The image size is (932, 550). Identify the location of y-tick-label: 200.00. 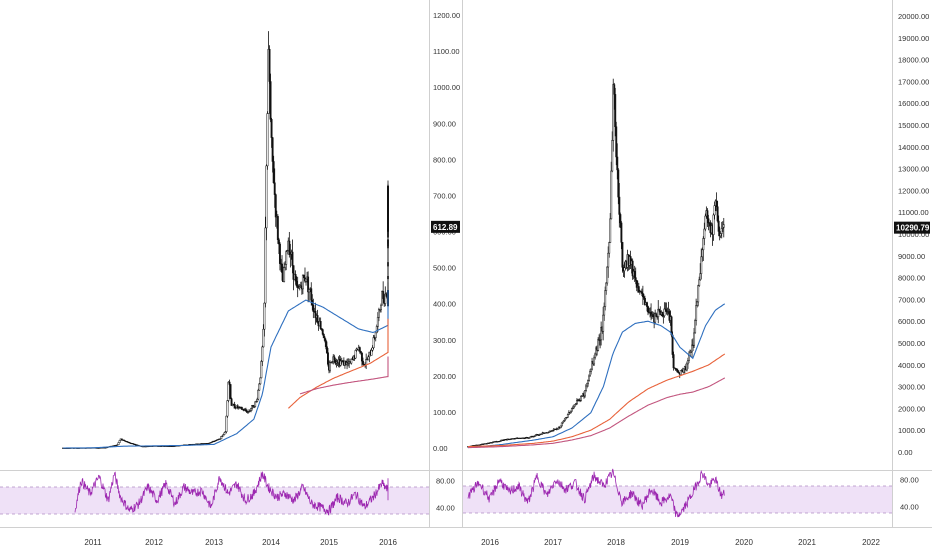
(444, 376).